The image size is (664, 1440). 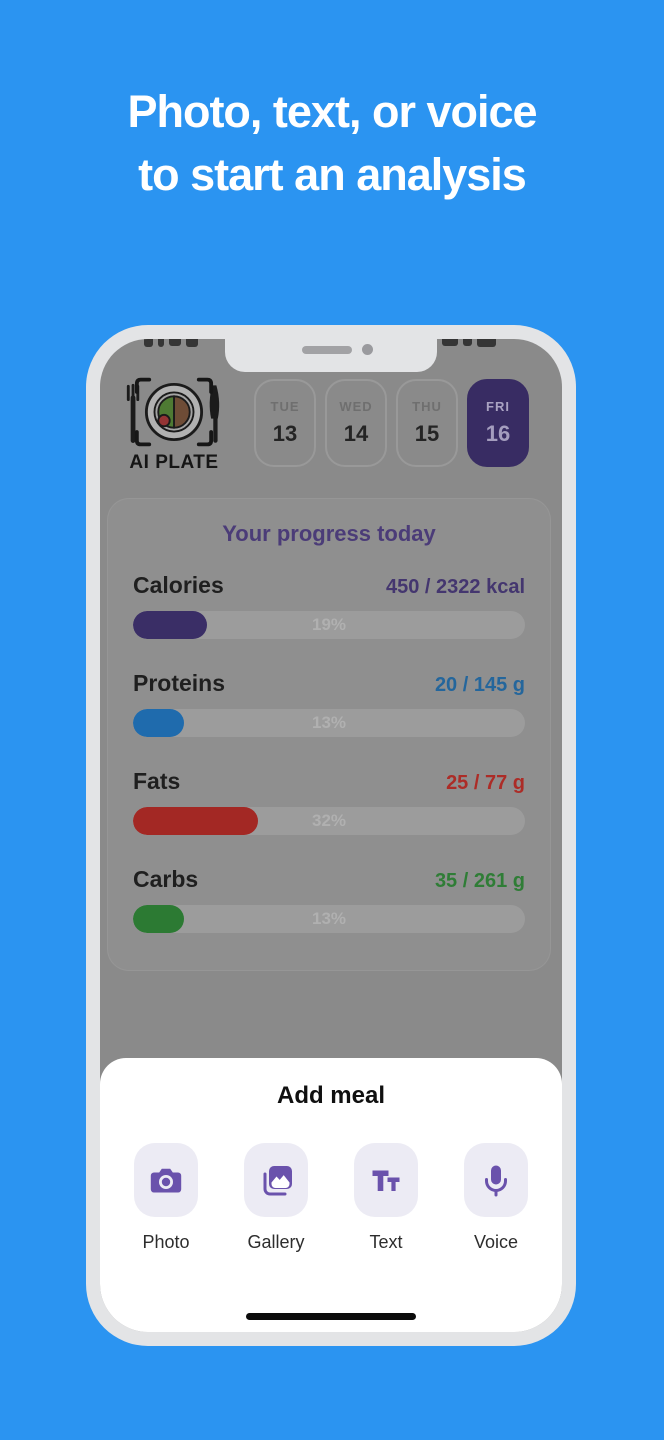 I want to click on headline-line2: to start an analysis, so click(x=332, y=174).